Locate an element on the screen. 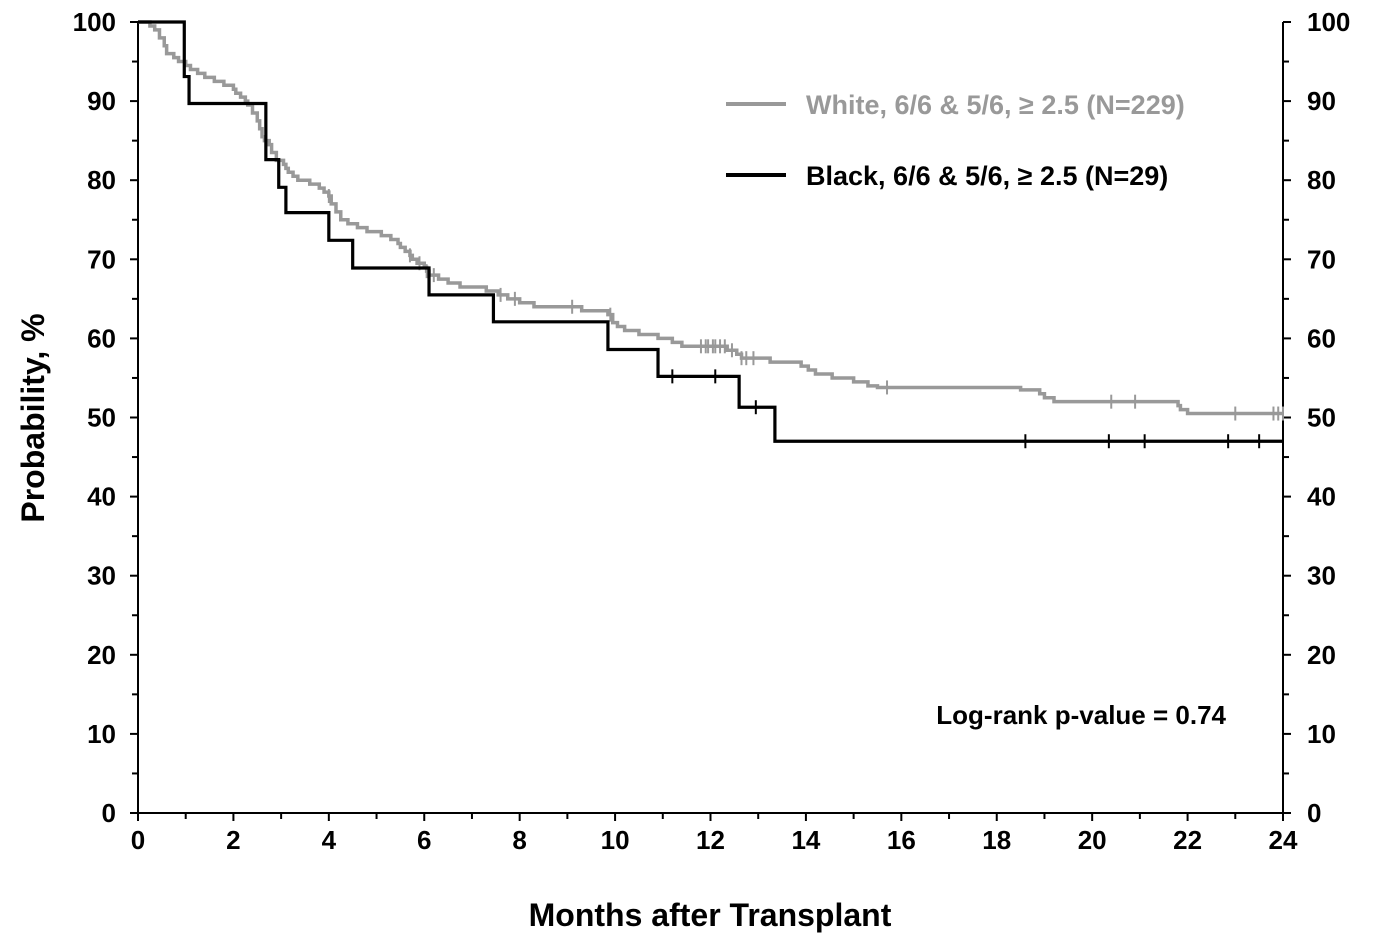  x-tick-label: 12 is located at coordinates (710, 840).